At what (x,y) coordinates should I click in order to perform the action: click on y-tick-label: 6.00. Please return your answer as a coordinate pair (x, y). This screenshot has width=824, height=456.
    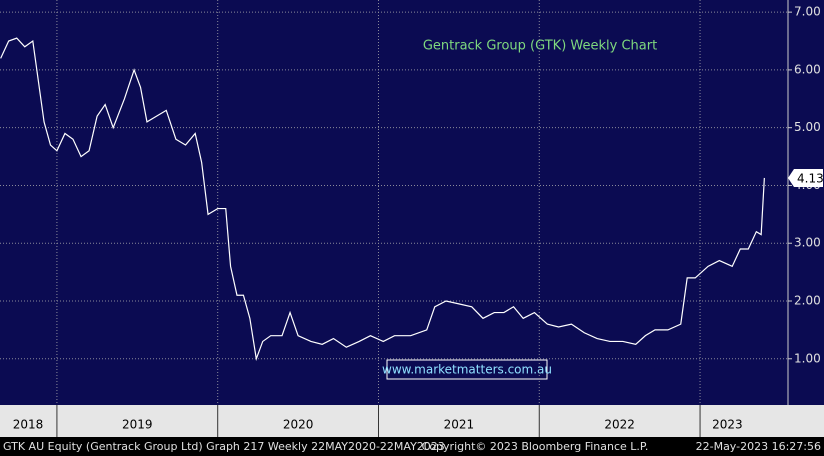
    Looking at the image, I should click on (807, 69).